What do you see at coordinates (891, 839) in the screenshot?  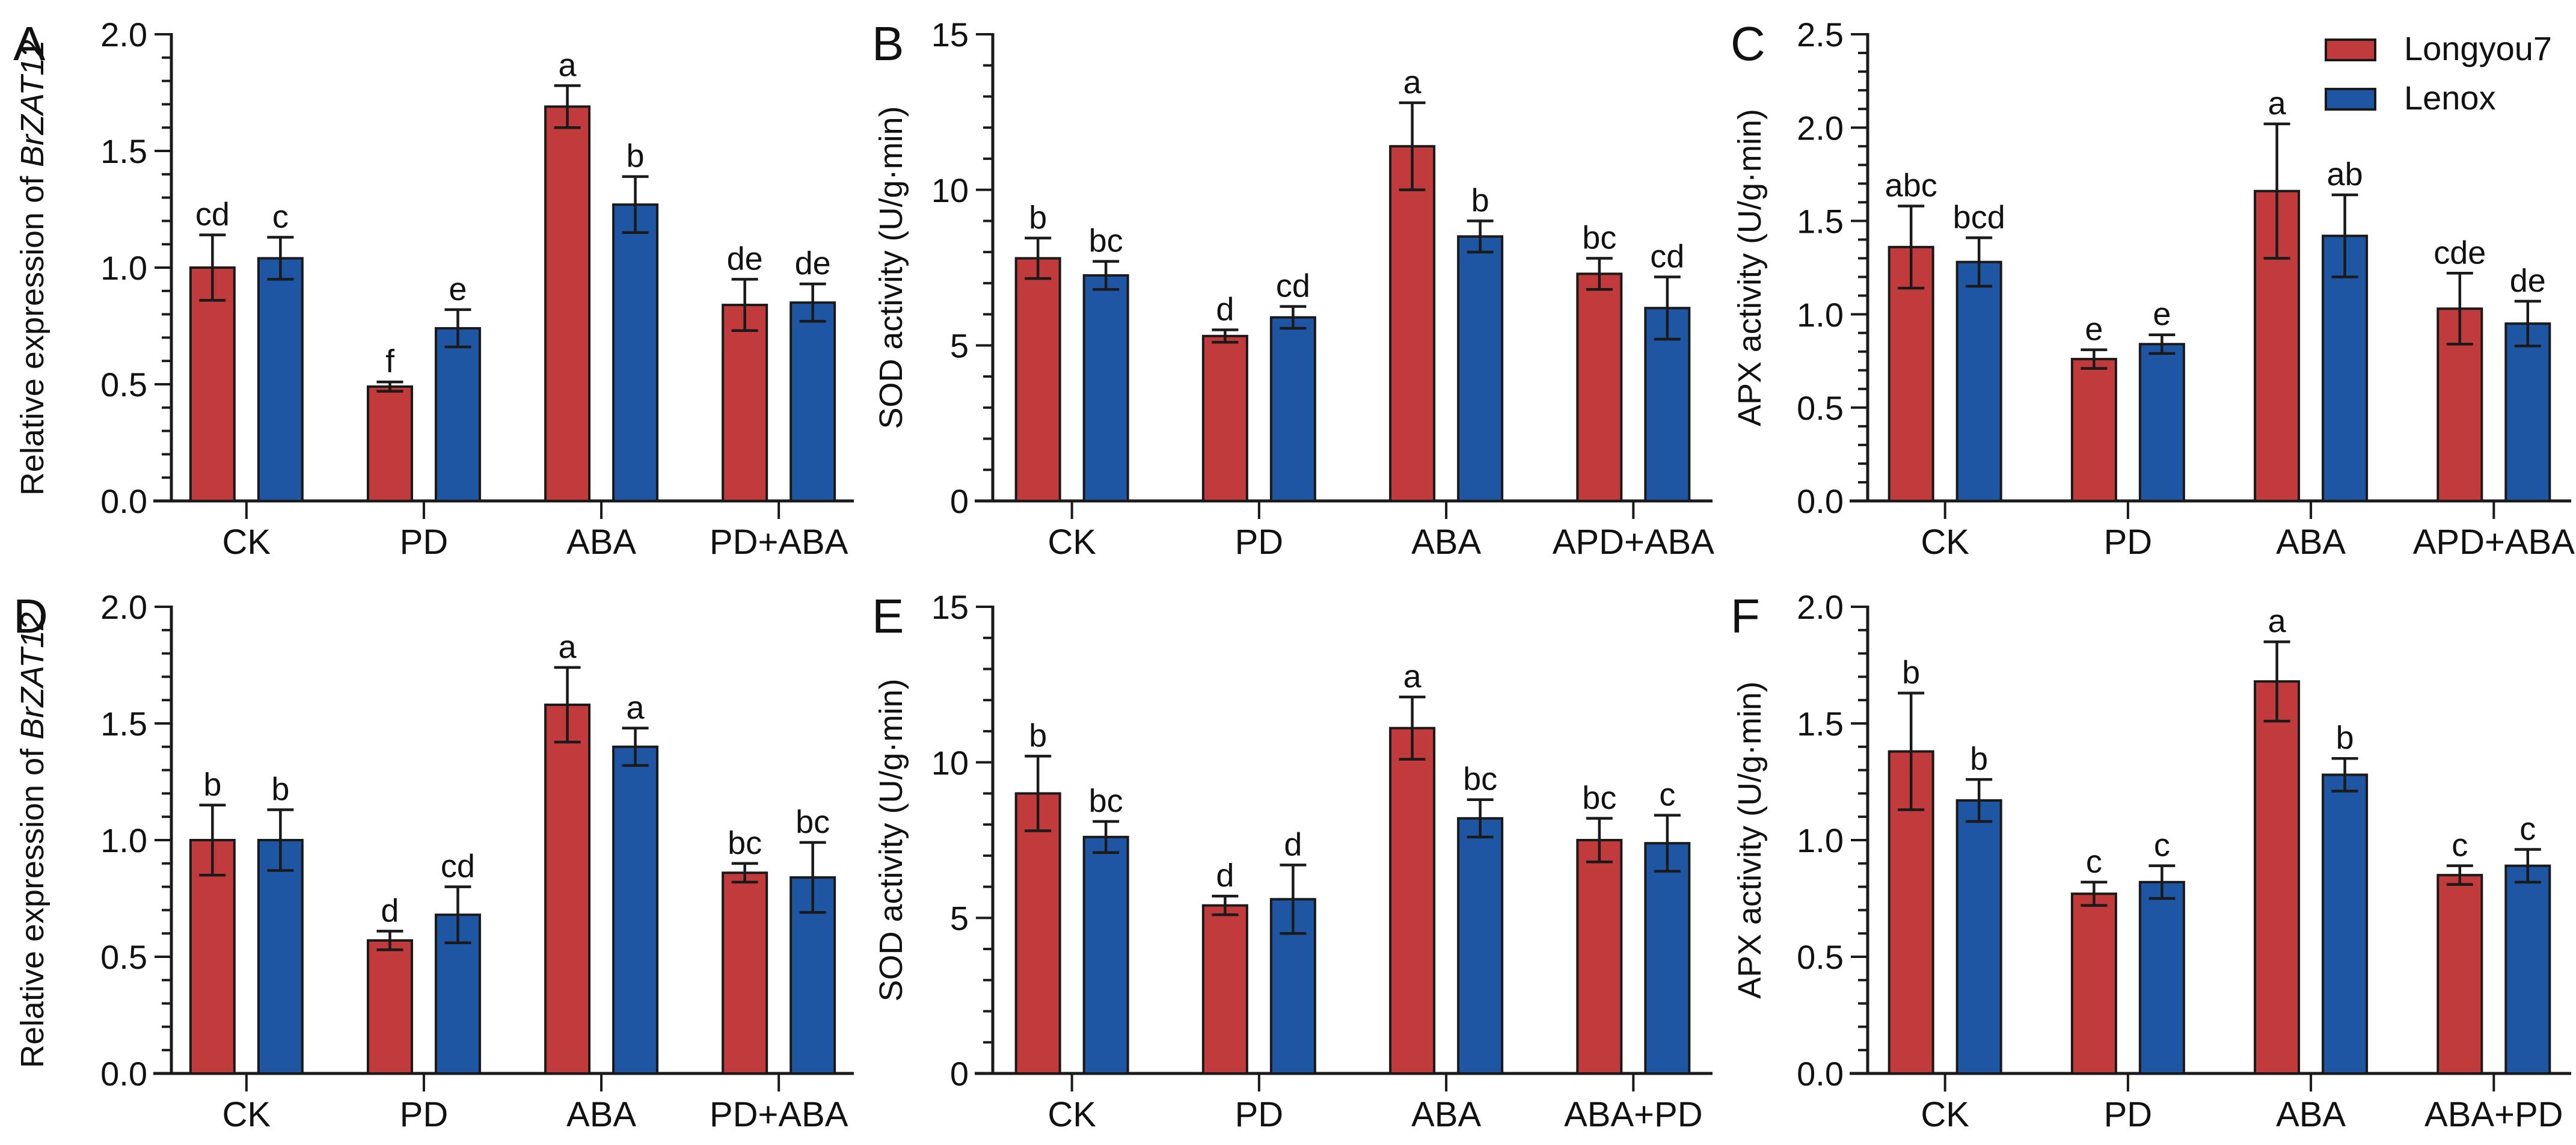 I see `y-axis-label: SOD activity (U/g·min)` at bounding box center [891, 839].